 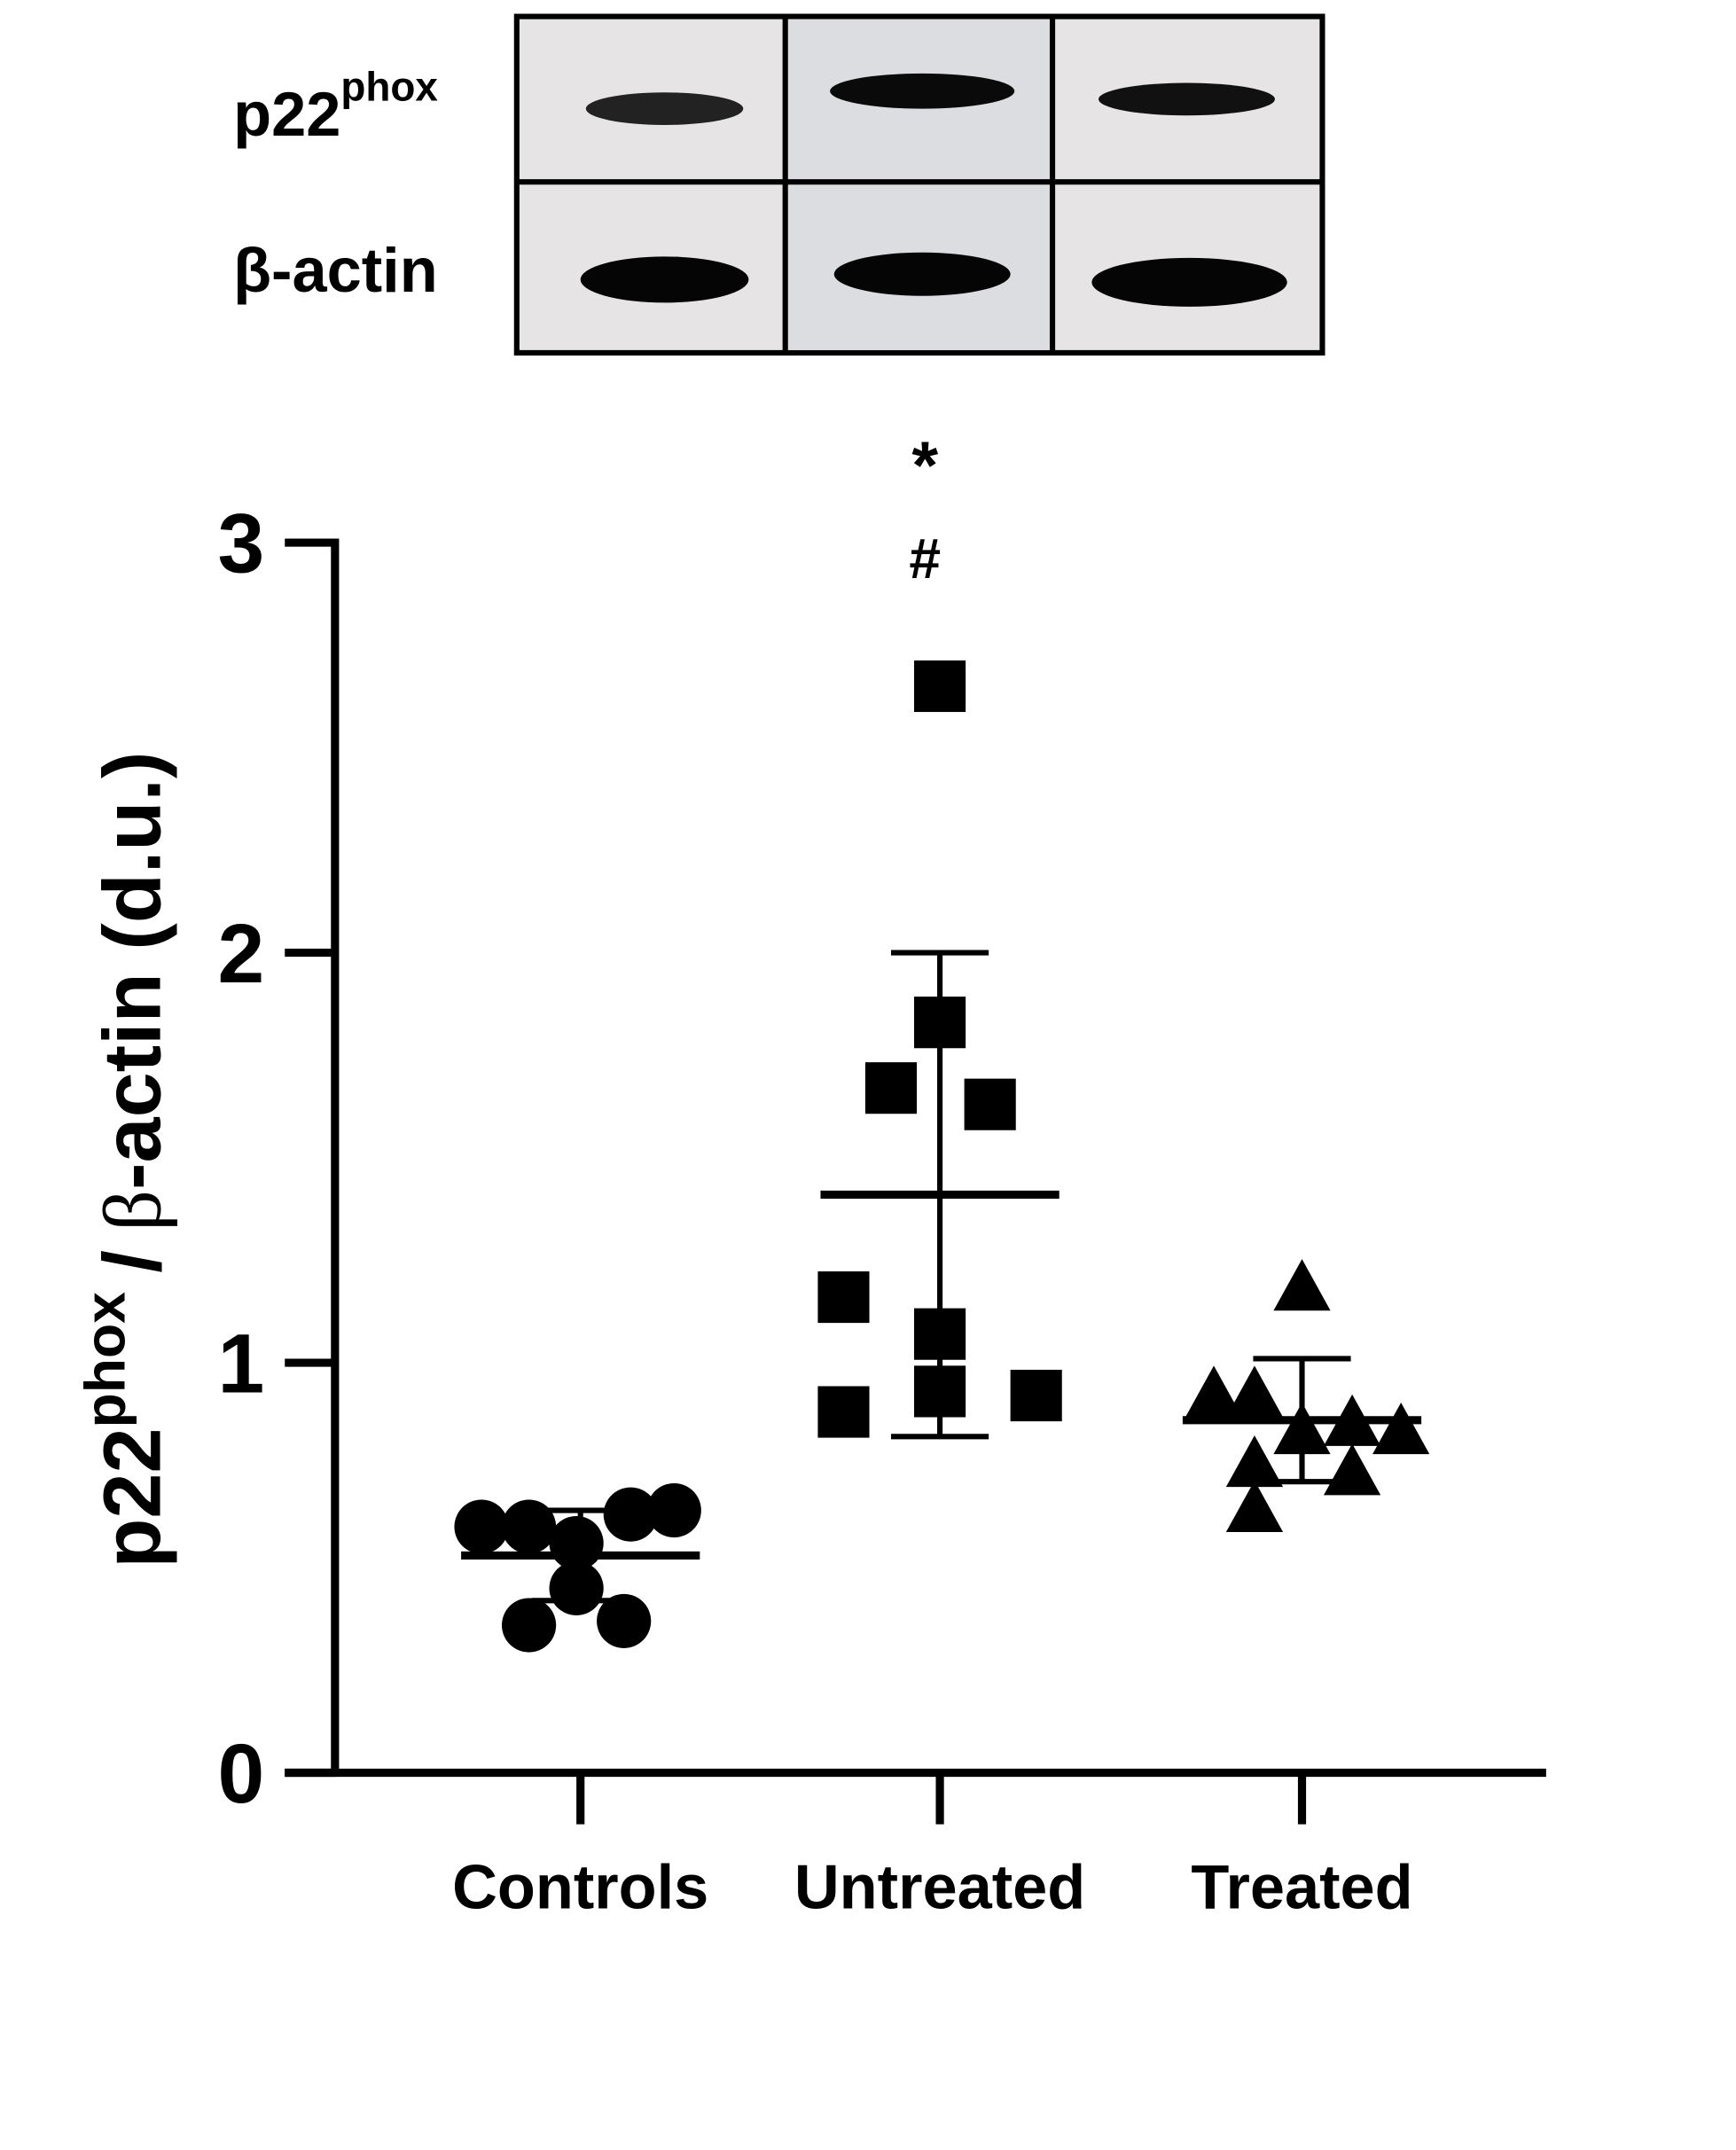 I want to click on y-label-part: -actin (d.u.), so click(x=133, y=971).